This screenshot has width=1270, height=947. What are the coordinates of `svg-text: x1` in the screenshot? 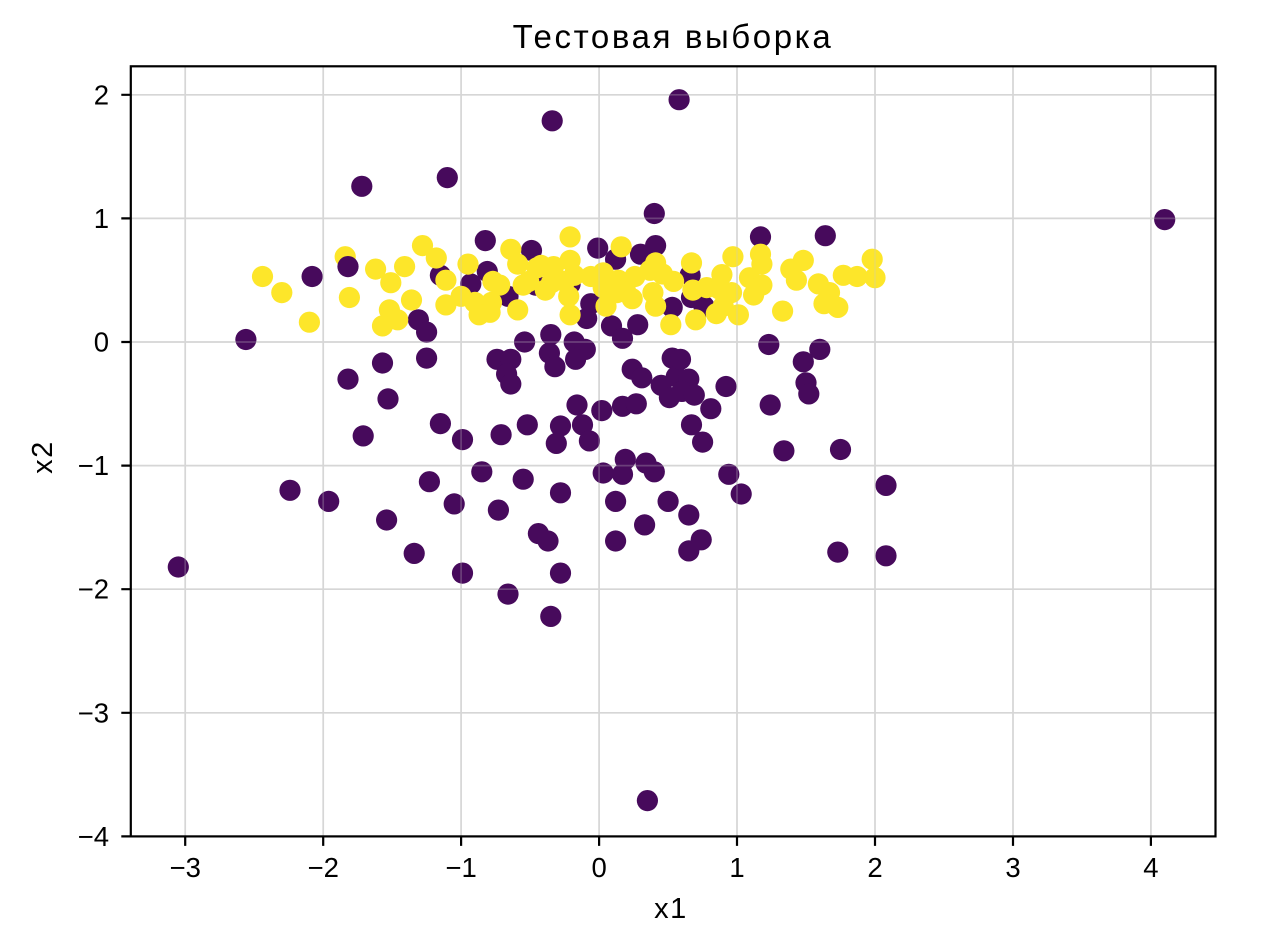 It's located at (671, 909).